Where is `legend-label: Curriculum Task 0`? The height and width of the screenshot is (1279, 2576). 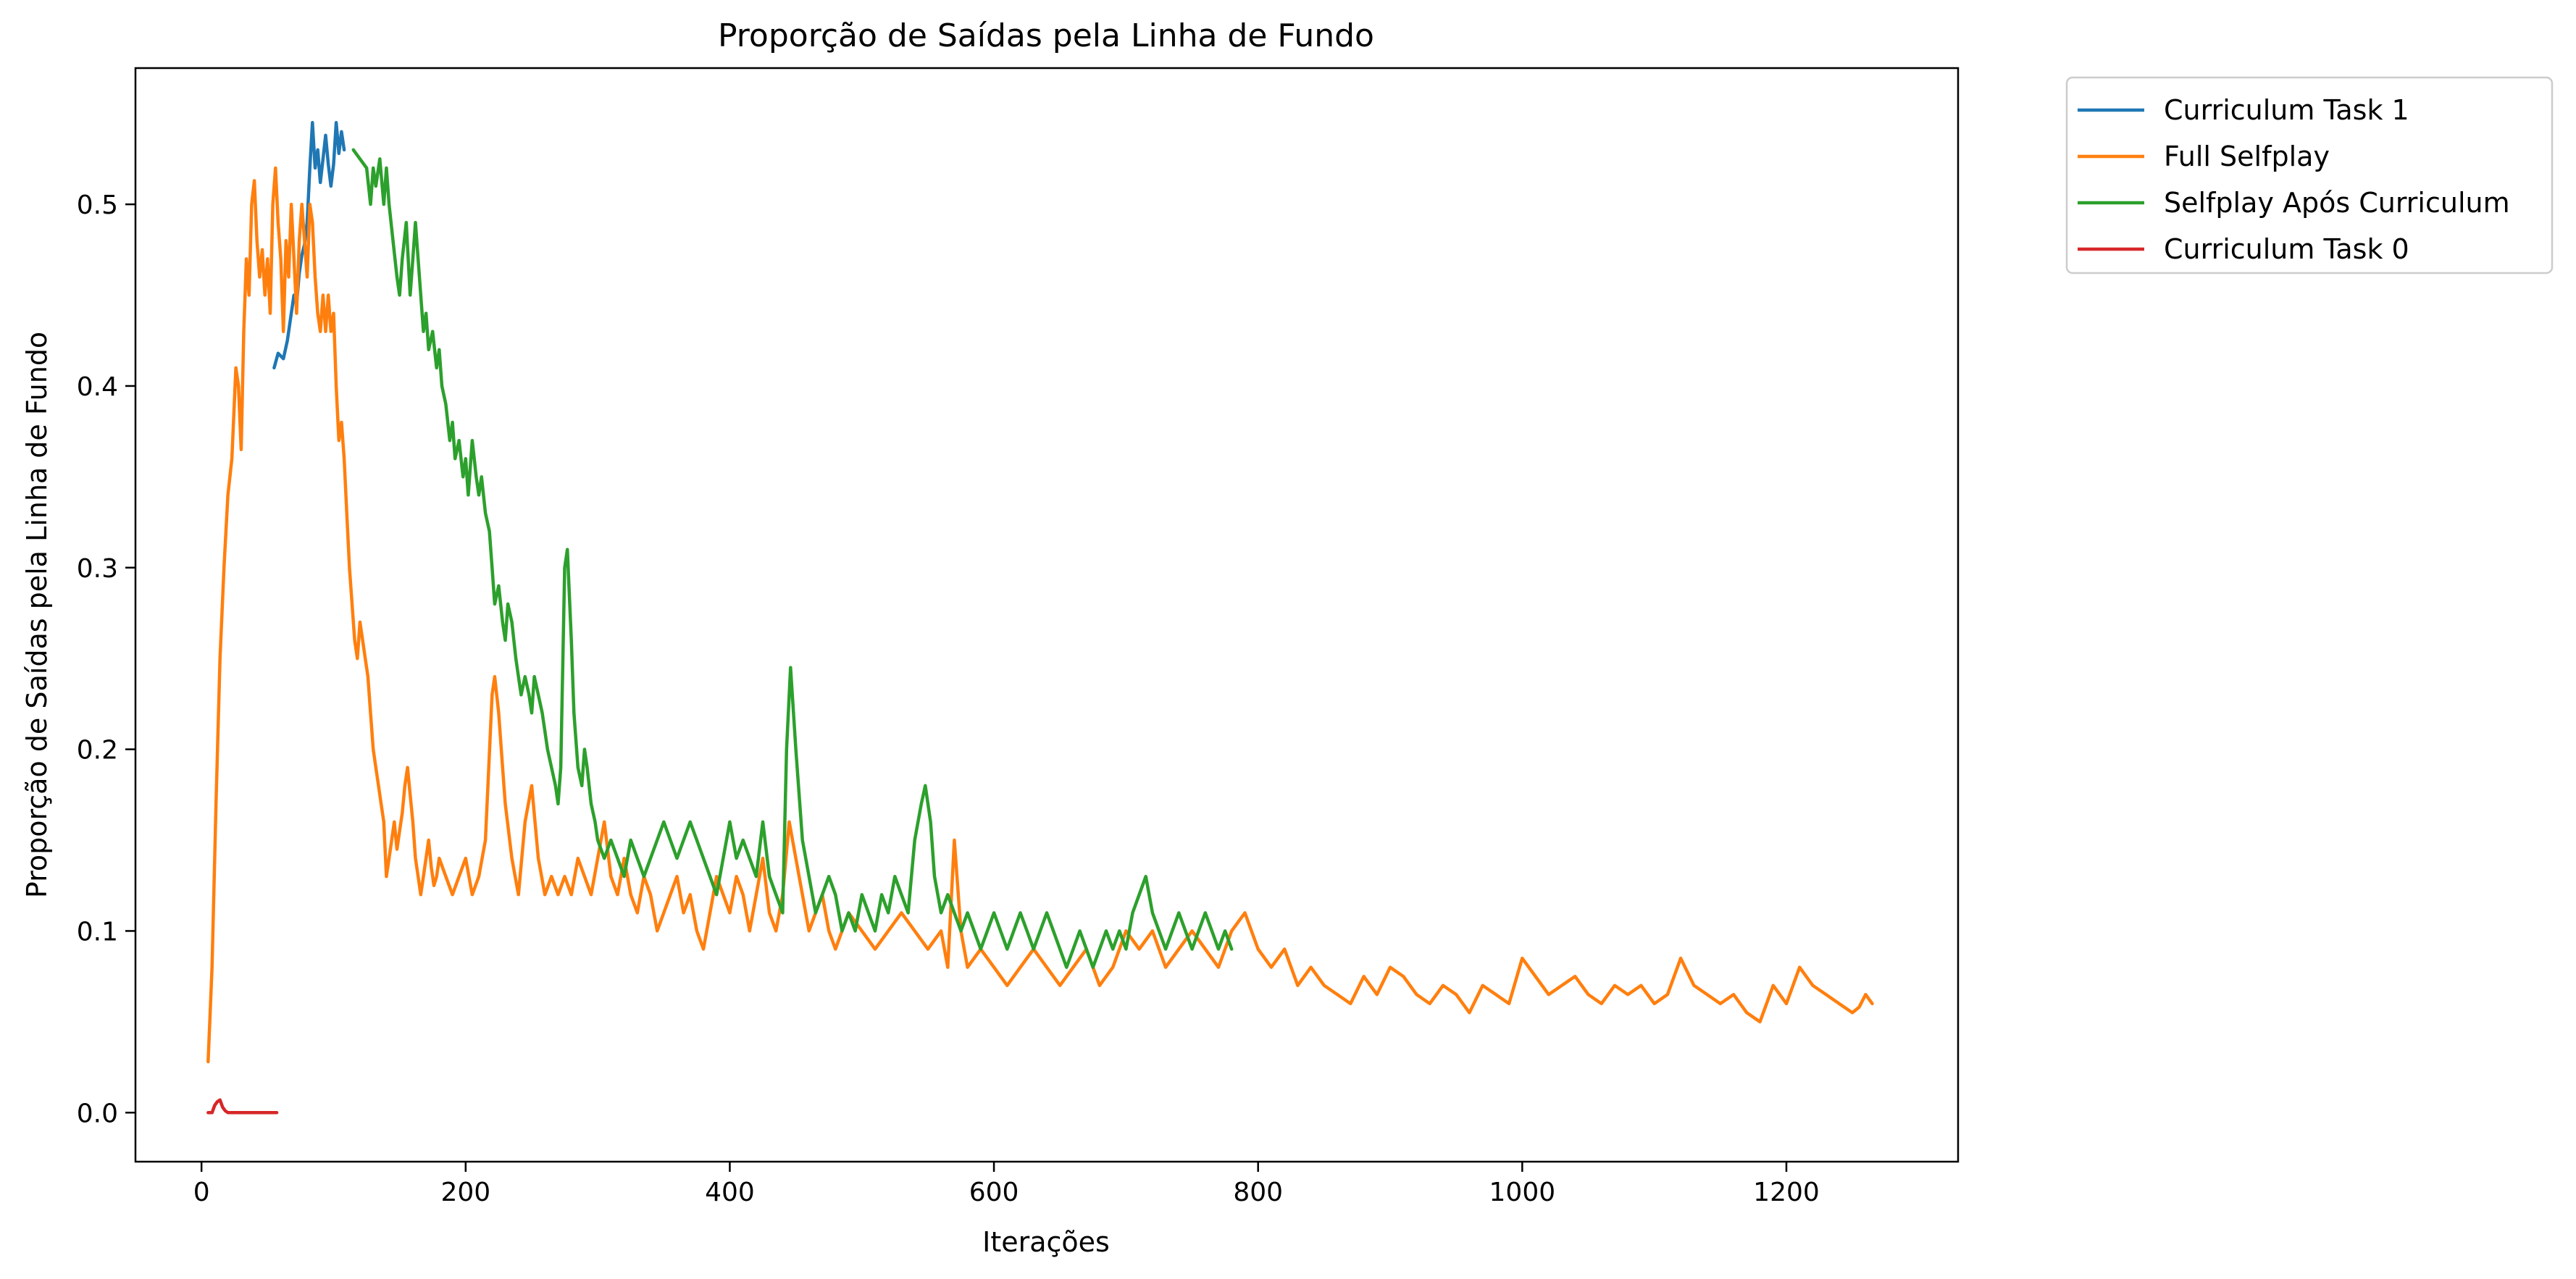 legend-label: Curriculum Task 0 is located at coordinates (2286, 249).